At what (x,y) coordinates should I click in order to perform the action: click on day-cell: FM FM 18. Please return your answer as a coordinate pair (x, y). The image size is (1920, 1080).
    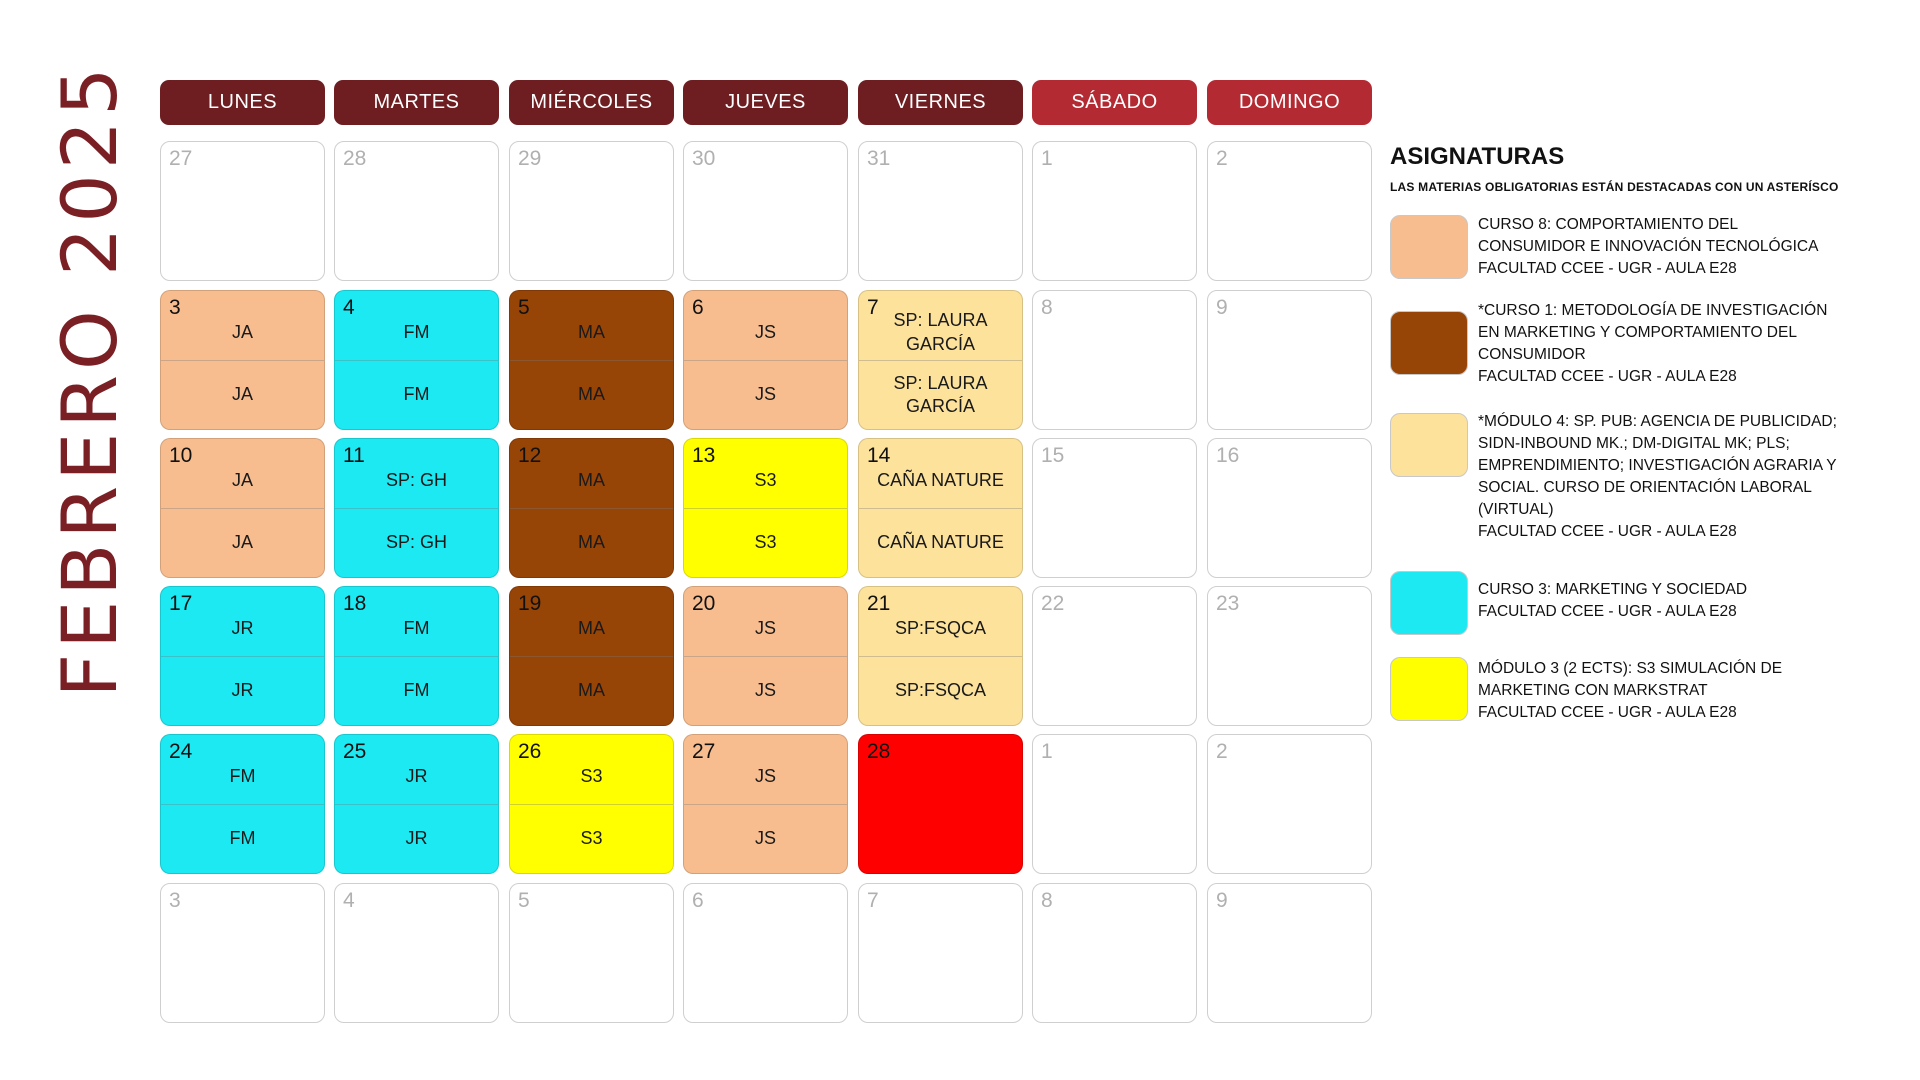
    Looking at the image, I should click on (416, 656).